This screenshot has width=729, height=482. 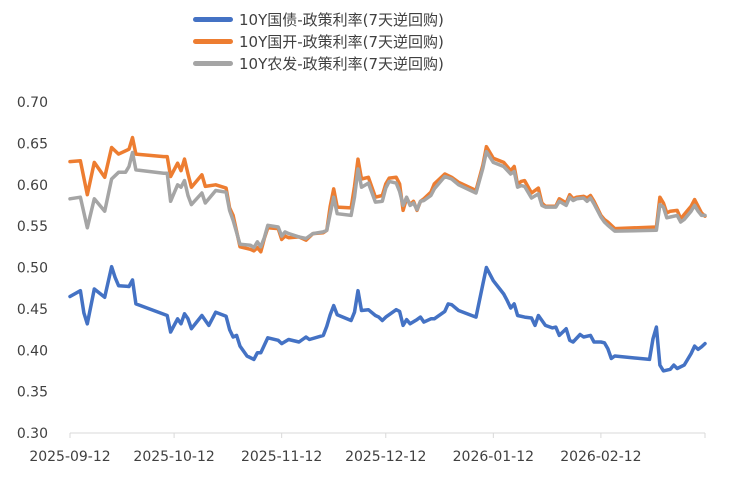 I want to click on y-tick-label: 0.45, so click(x=32, y=310).